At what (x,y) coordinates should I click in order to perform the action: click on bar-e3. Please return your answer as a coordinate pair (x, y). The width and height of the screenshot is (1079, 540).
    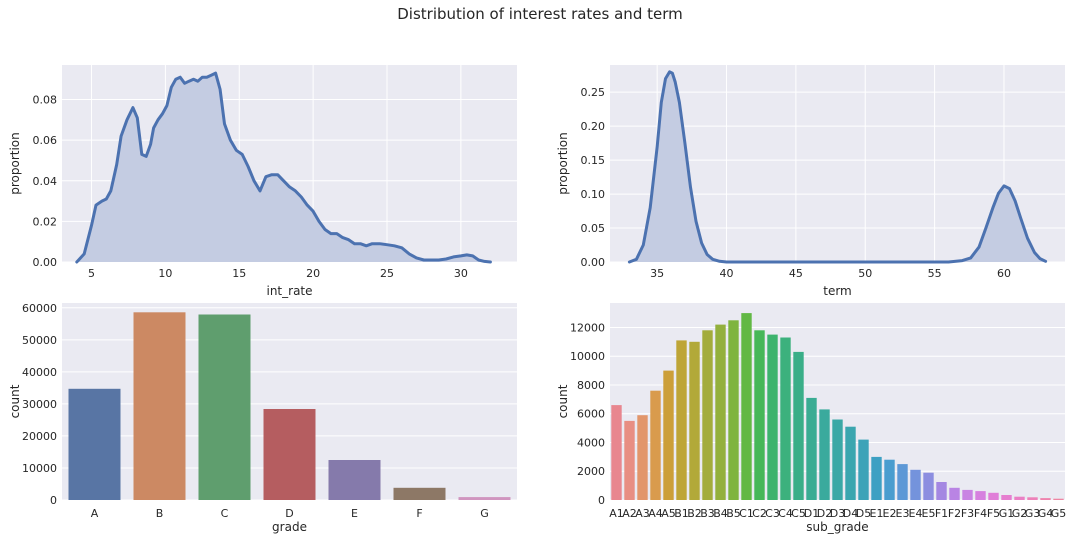
    Looking at the image, I should click on (902, 482).